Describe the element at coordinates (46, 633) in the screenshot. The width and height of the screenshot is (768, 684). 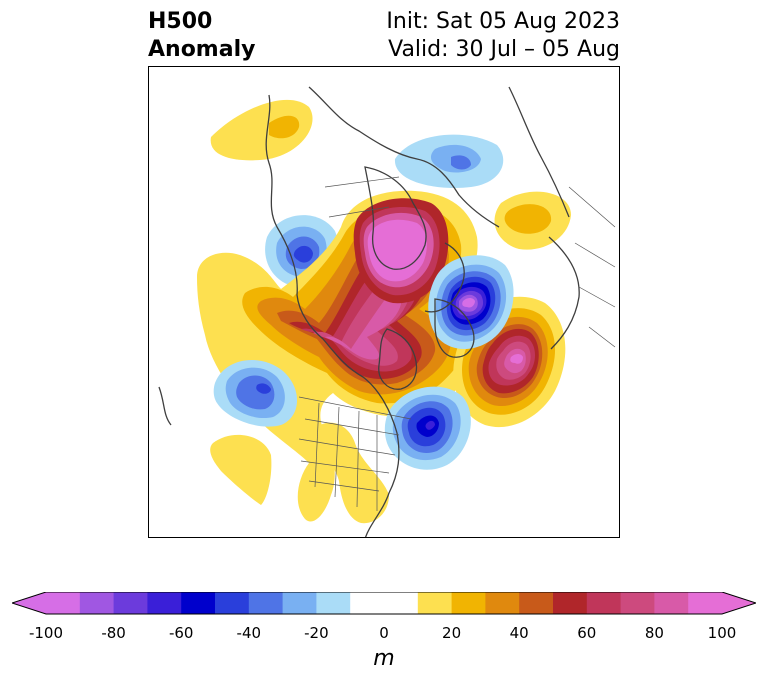
I see `colorbar-tick-label: -100` at that location.